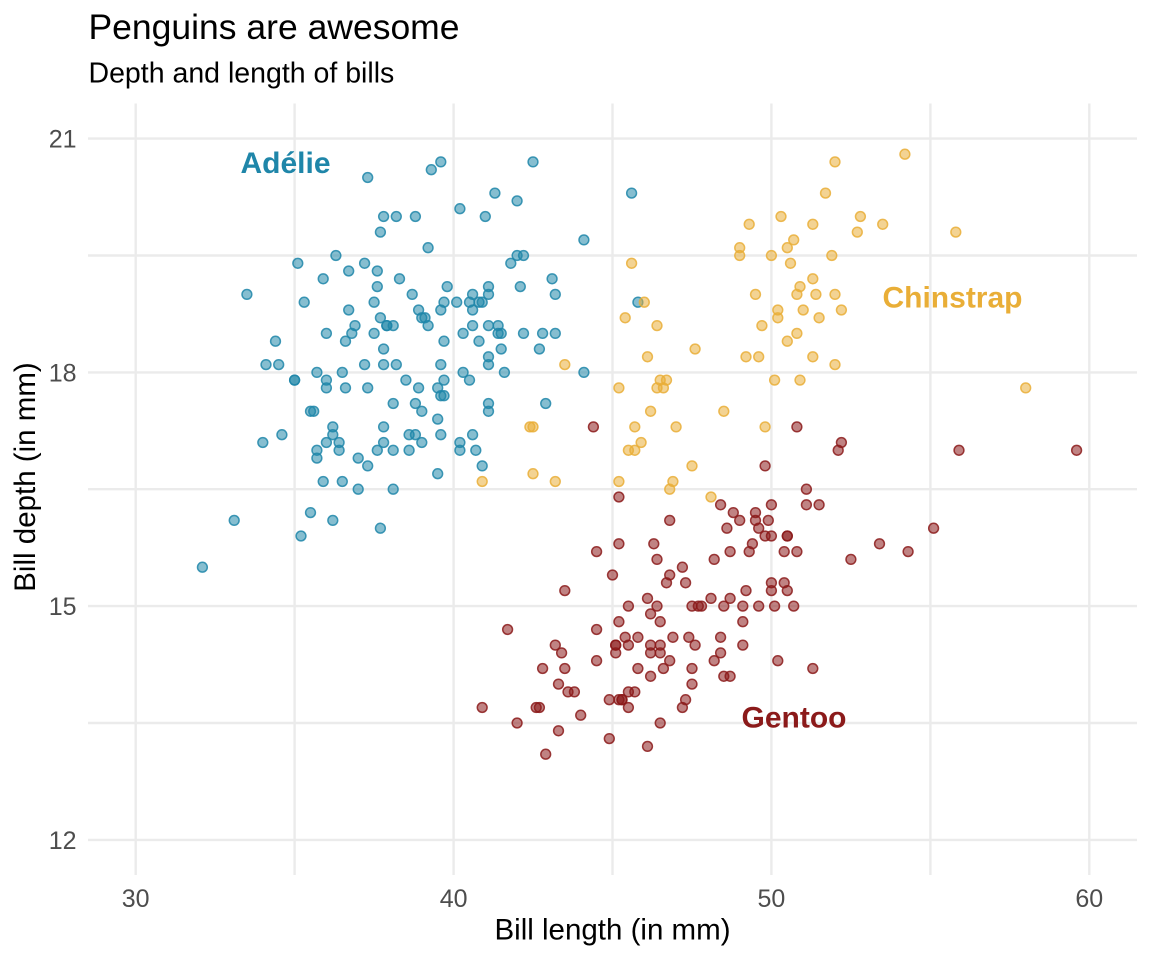 The image size is (1152, 960). What do you see at coordinates (63, 607) in the screenshot?
I see `svg-text: 15` at bounding box center [63, 607].